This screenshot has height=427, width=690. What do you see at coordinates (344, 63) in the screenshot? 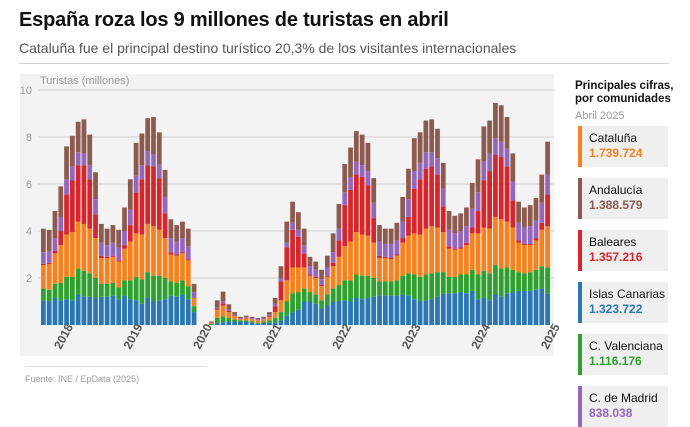
I see `header-divider` at bounding box center [344, 63].